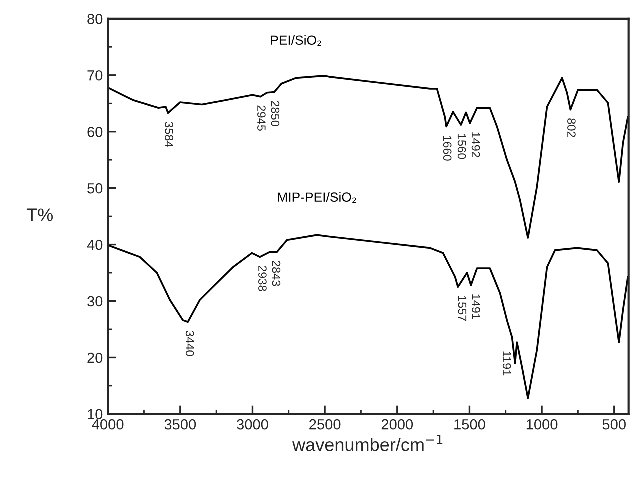  Describe the element at coordinates (169, 135) in the screenshot. I see `annotation: 3584` at that location.